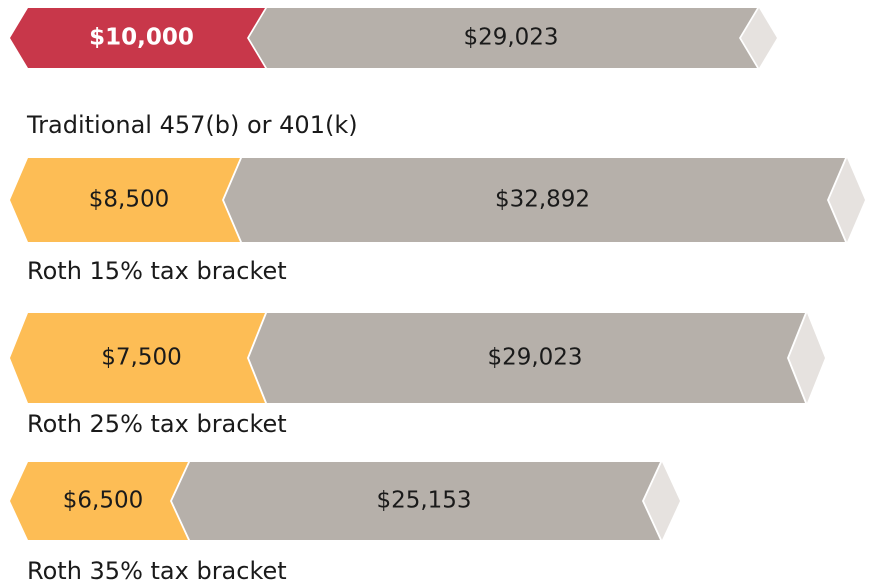 This screenshot has height=586, width=869. Describe the element at coordinates (192, 125) in the screenshot. I see `row-label: Traditional 457(b) or 401(k)` at that location.